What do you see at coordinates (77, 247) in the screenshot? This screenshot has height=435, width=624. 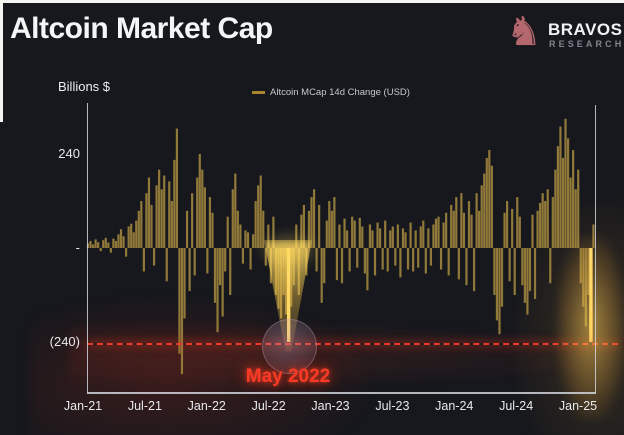 I see `y-tick-label: -` at bounding box center [77, 247].